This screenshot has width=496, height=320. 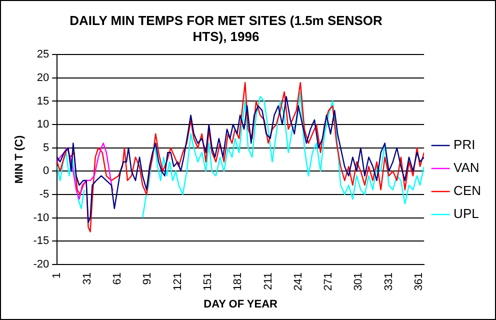 I want to click on y-tick-label: -5, so click(x=44, y=194).